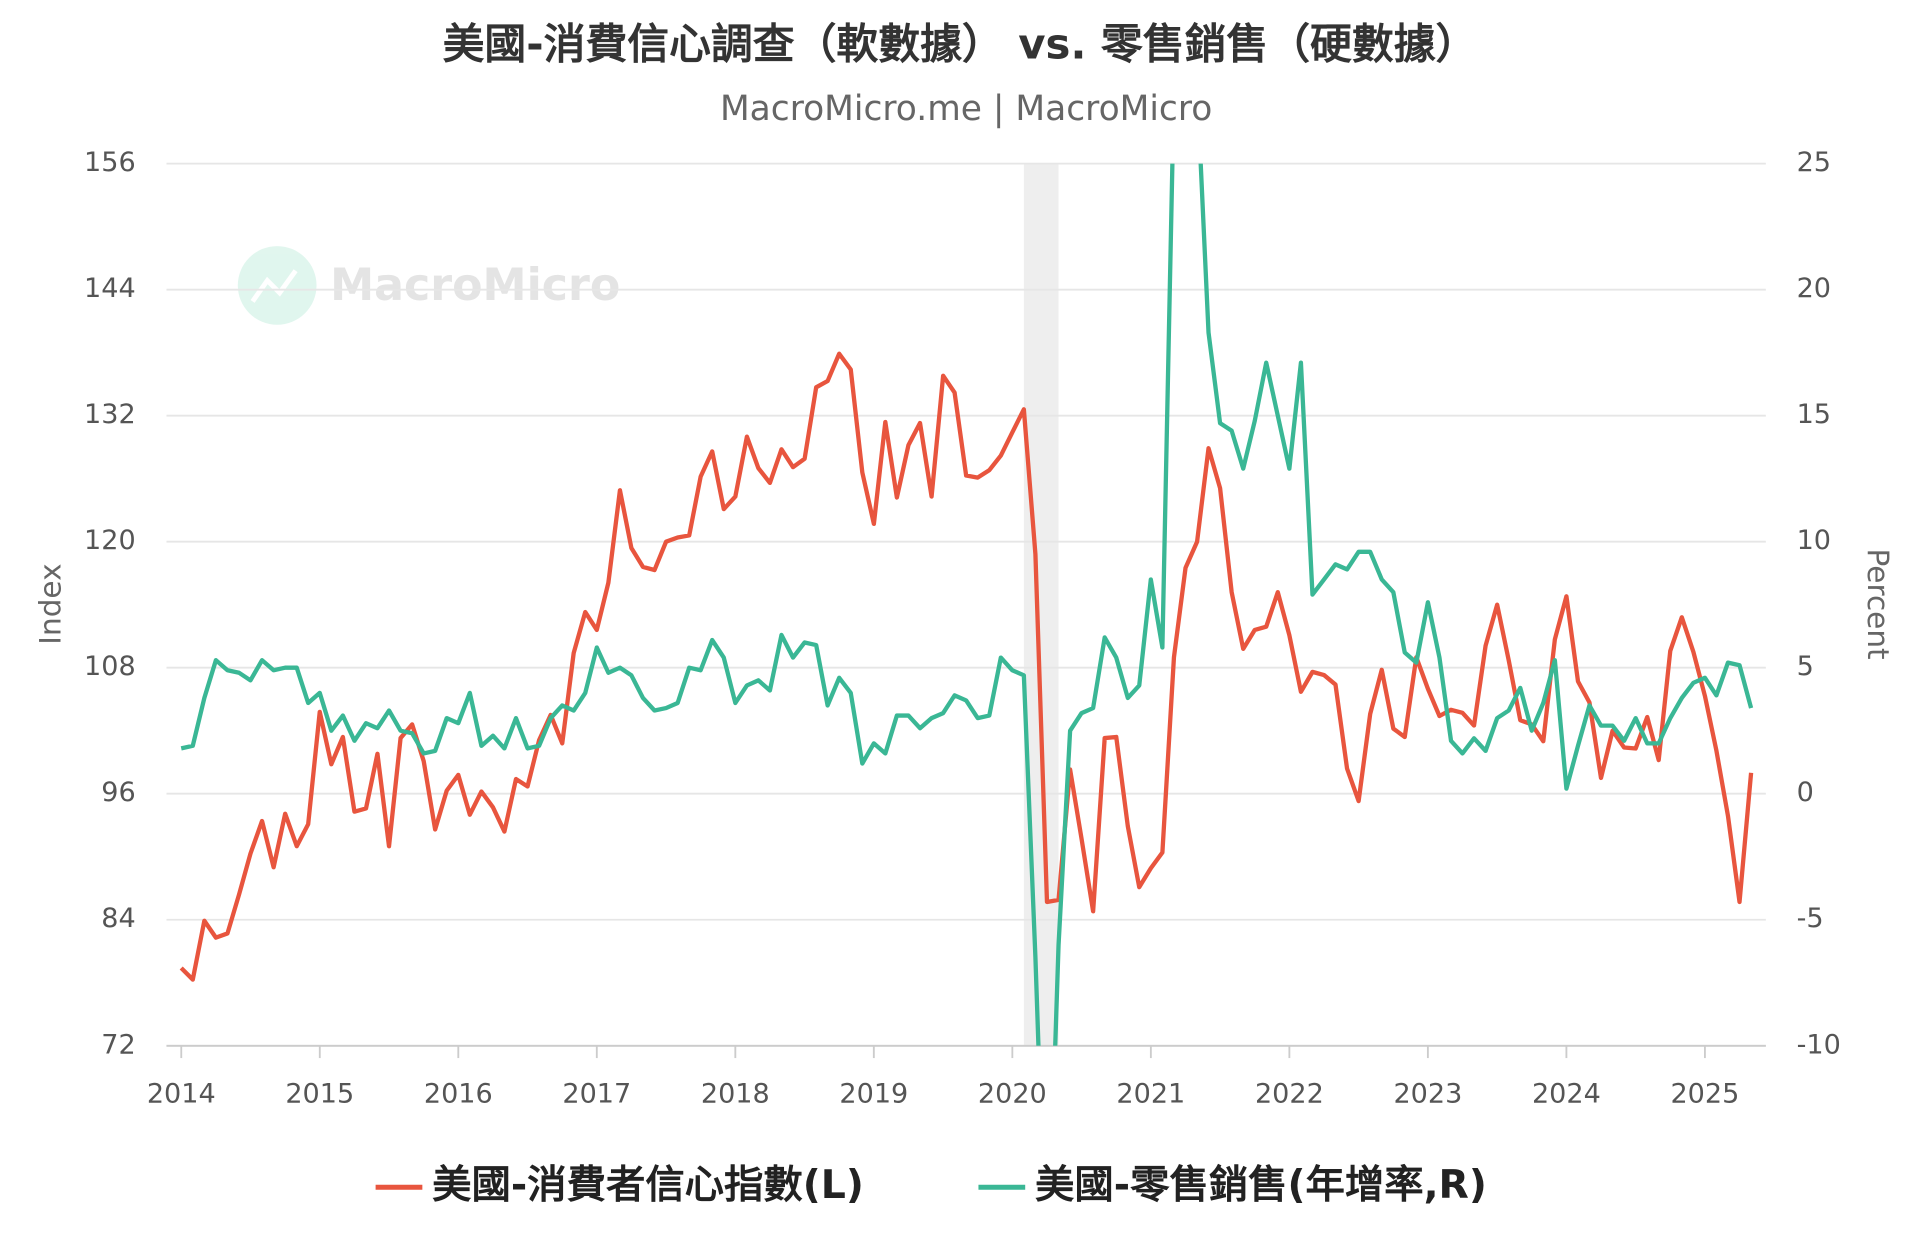 This screenshot has height=1250, width=1920. What do you see at coordinates (1805, 792) in the screenshot?
I see `y2-tick-label: 0` at bounding box center [1805, 792].